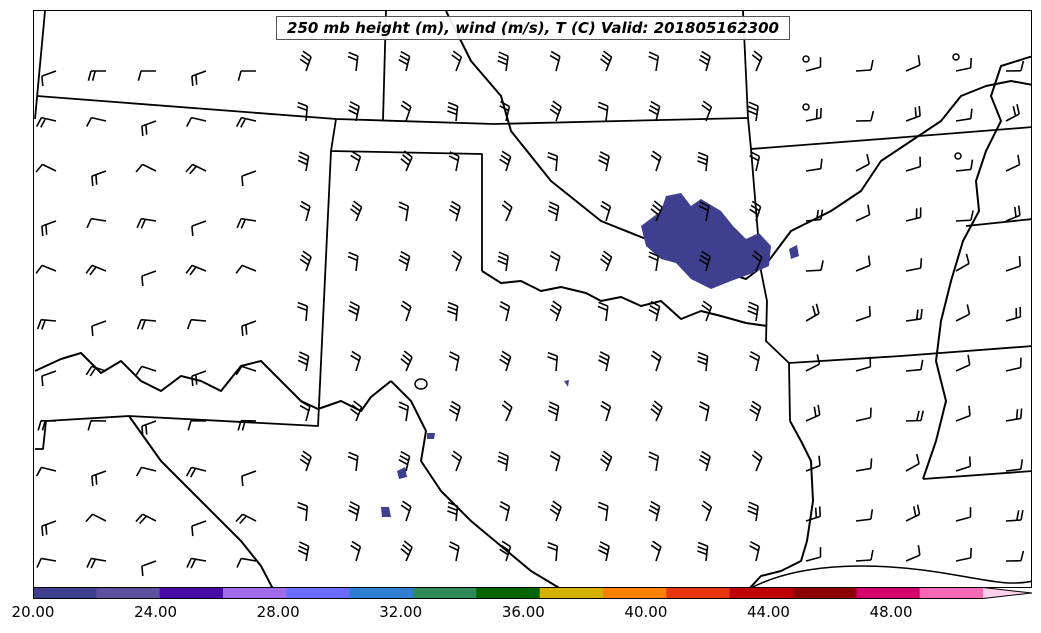 The width and height of the screenshot is (1041, 633). I want to click on colorbar-tick-label: 32.00, so click(401, 612).